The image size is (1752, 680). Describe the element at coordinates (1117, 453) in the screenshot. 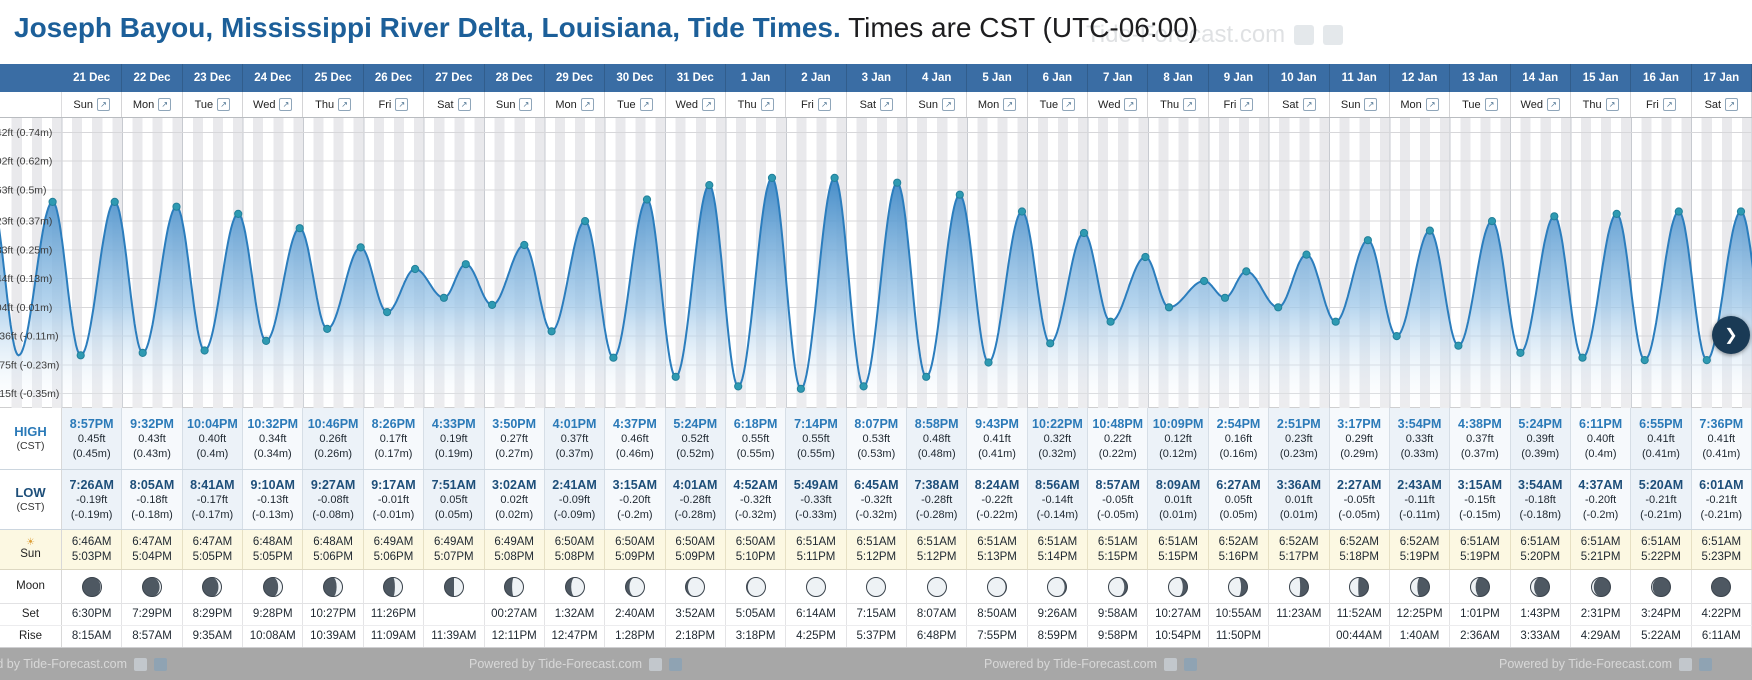

I see `high-tide-height-m: (0.22m)` at that location.